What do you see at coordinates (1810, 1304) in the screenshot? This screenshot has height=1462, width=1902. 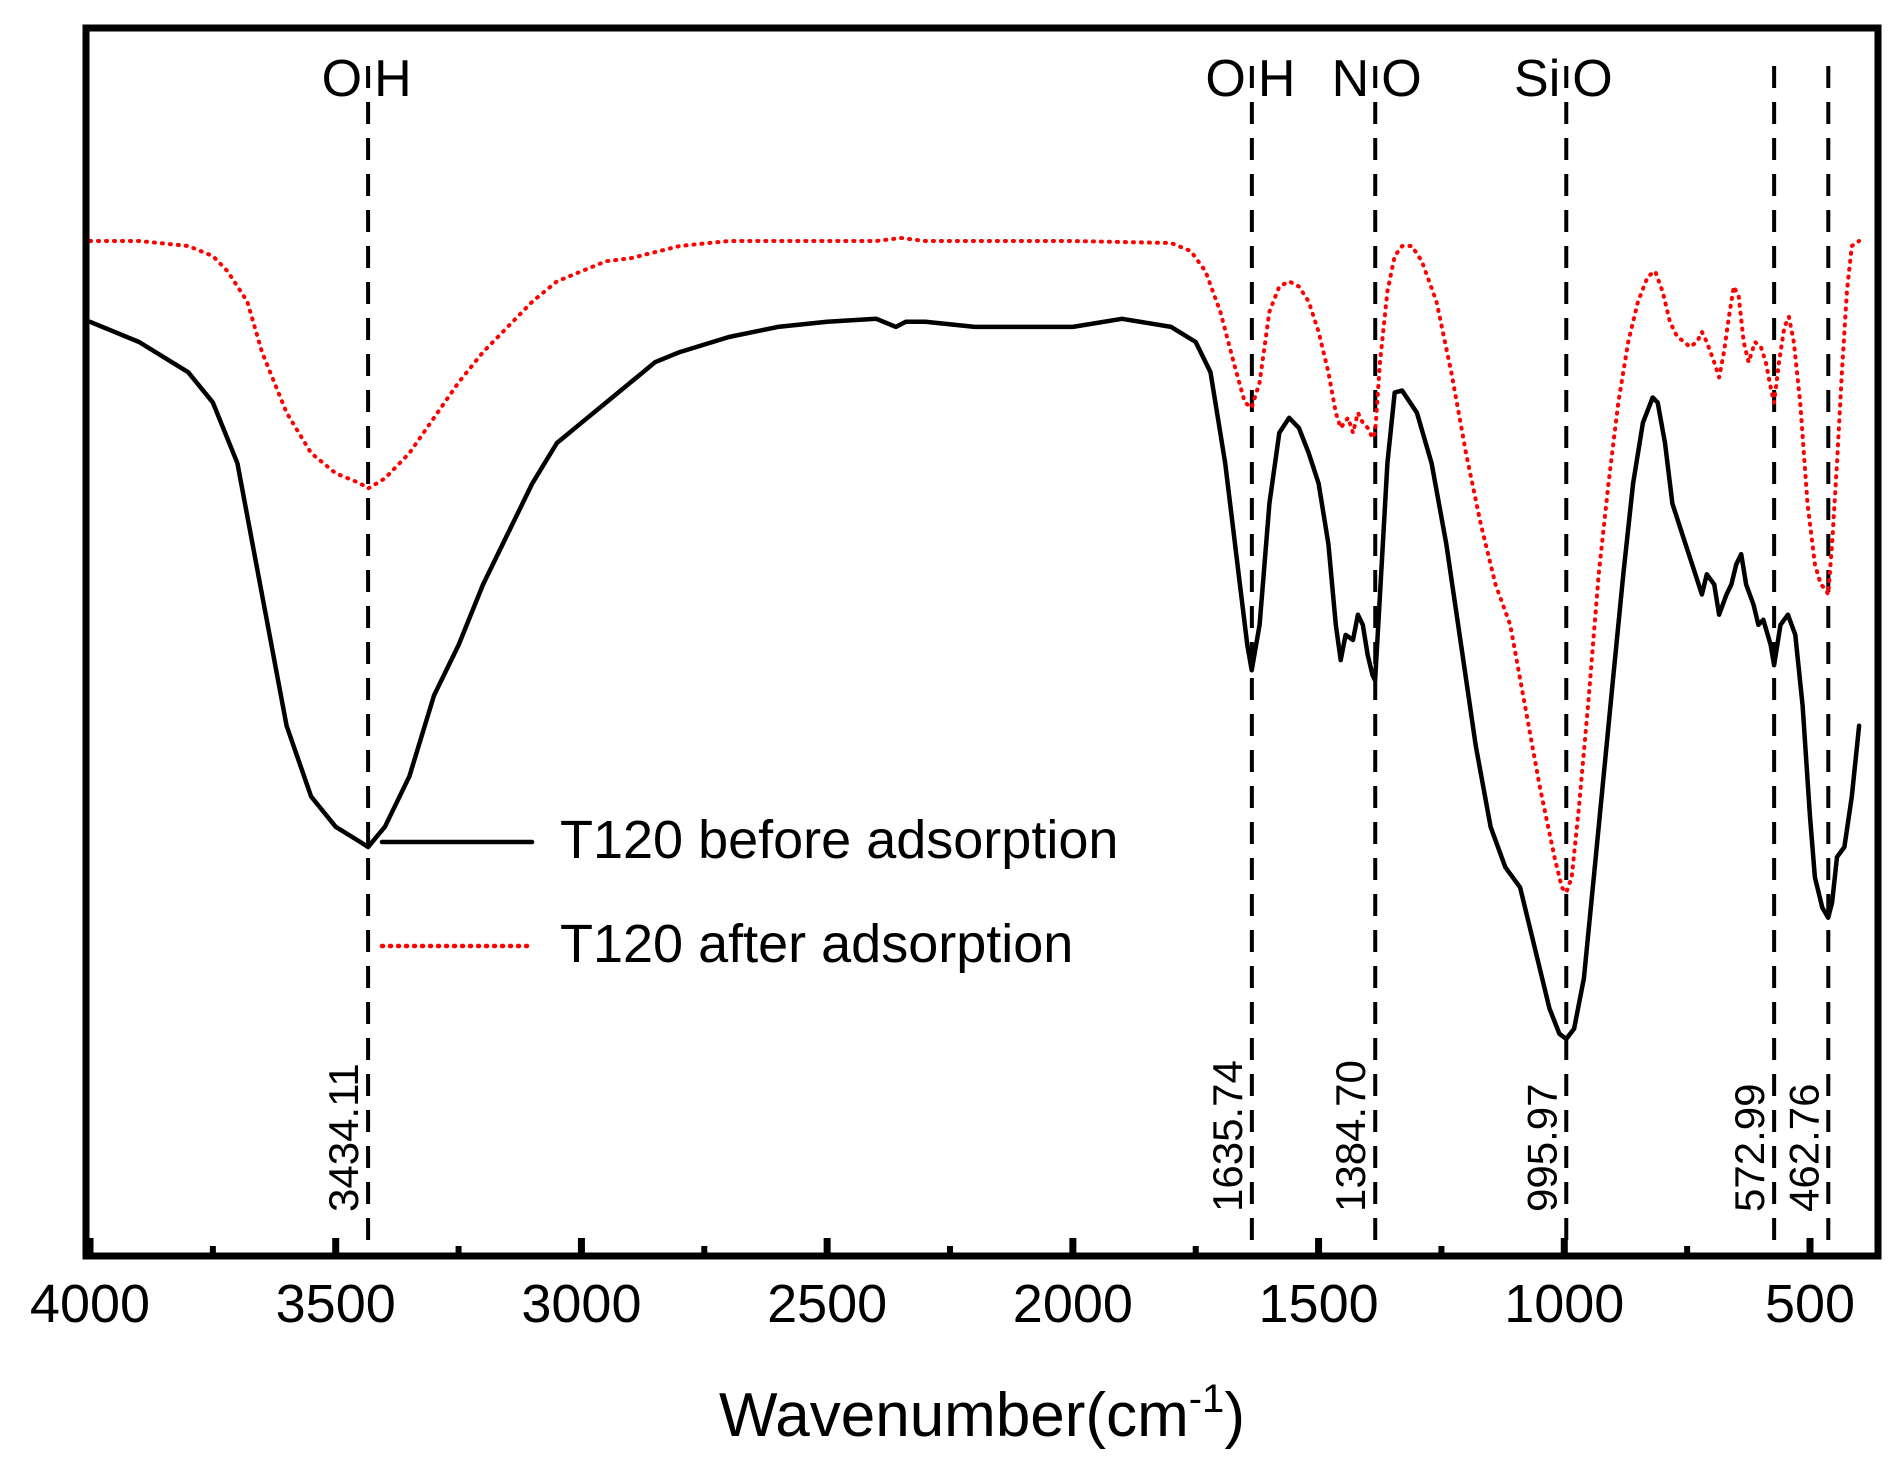 I see `x-tick-label-500: 500` at bounding box center [1810, 1304].